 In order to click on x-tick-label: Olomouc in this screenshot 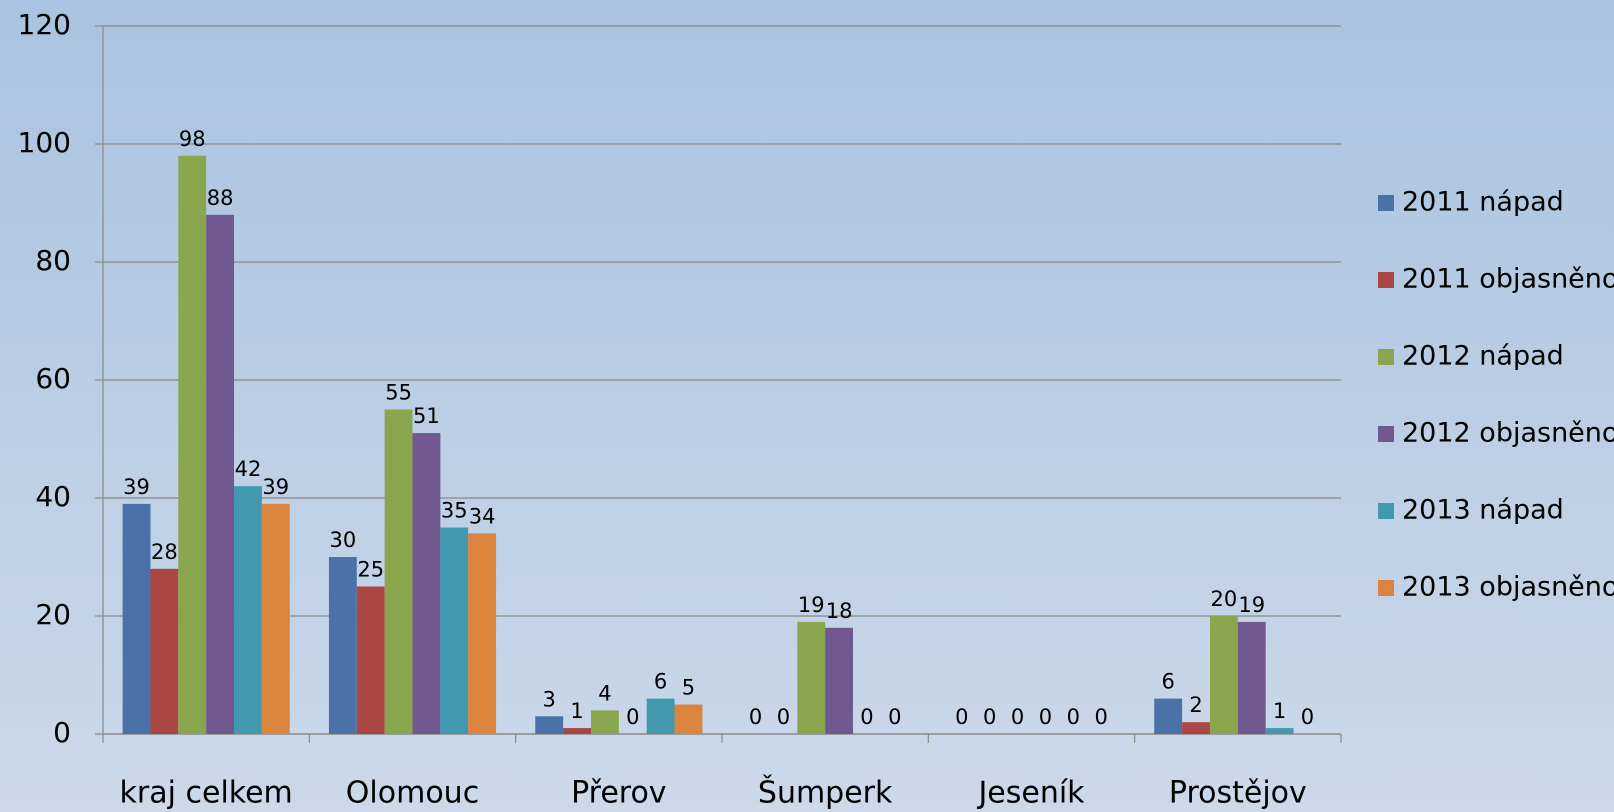, I will do `click(412, 793)`.